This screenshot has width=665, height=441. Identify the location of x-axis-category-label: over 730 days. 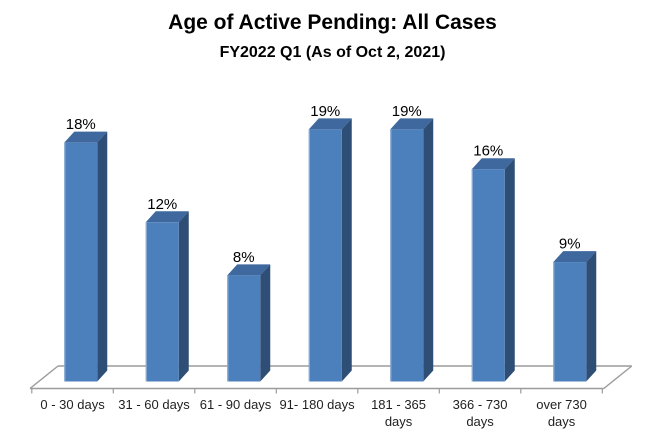
(561, 413).